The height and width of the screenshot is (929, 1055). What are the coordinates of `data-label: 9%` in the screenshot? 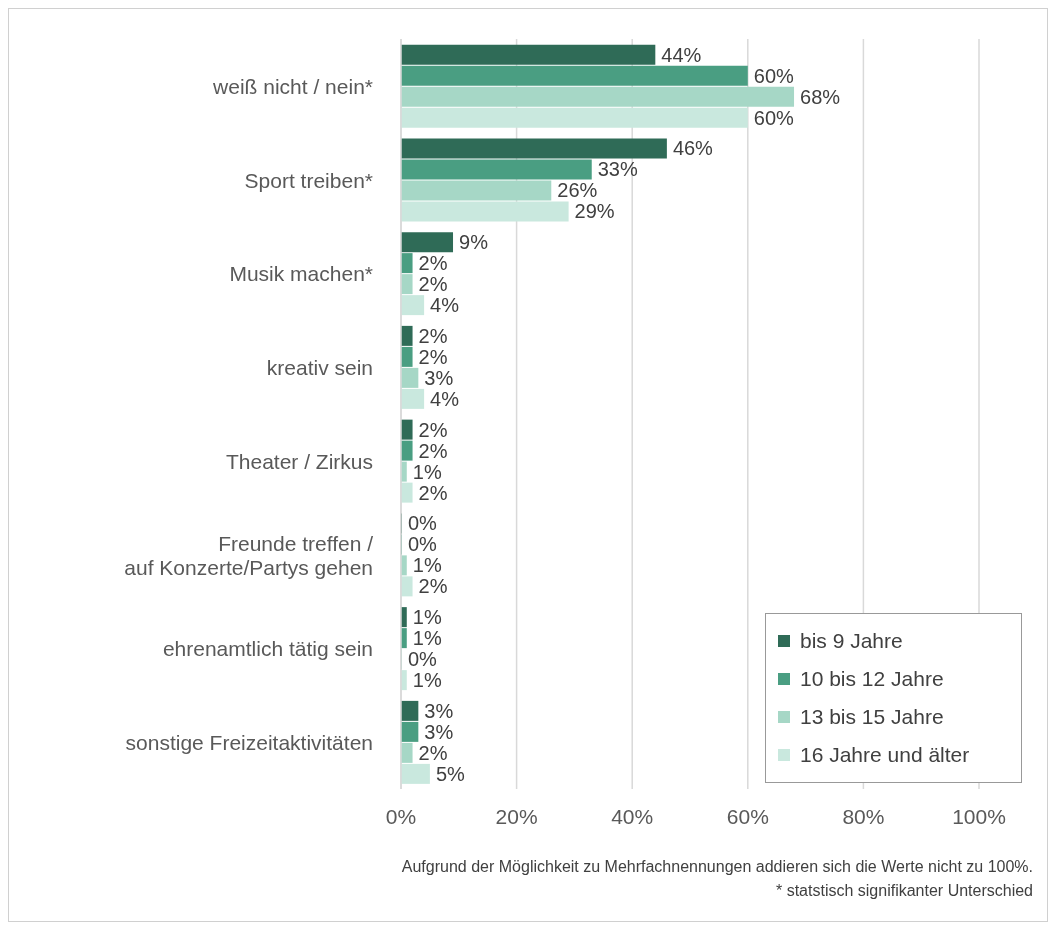 It's located at (474, 242).